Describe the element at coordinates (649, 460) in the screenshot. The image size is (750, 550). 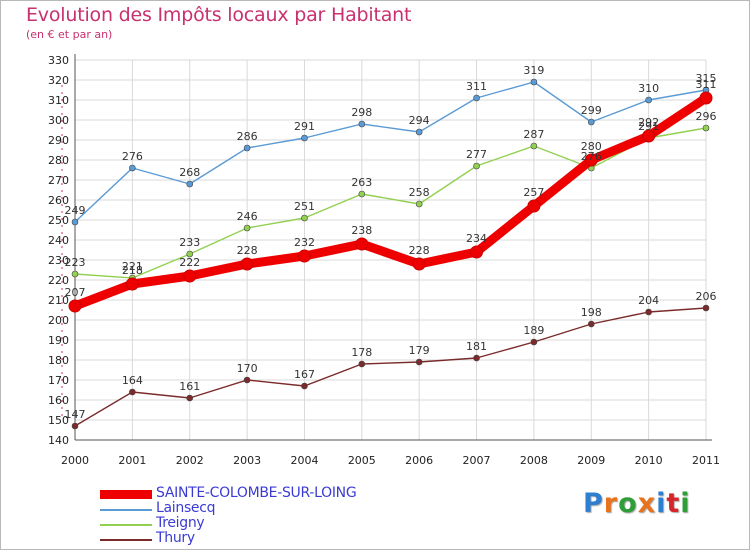
I see `x-tick-label: 2010` at that location.